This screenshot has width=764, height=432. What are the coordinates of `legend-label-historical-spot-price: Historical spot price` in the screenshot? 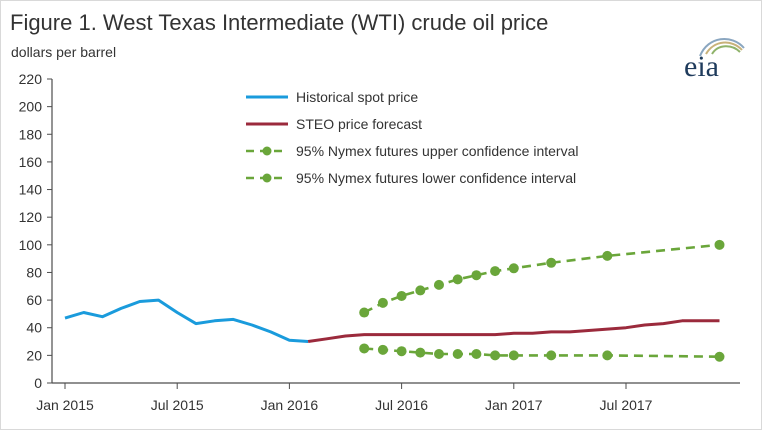 It's located at (357, 97).